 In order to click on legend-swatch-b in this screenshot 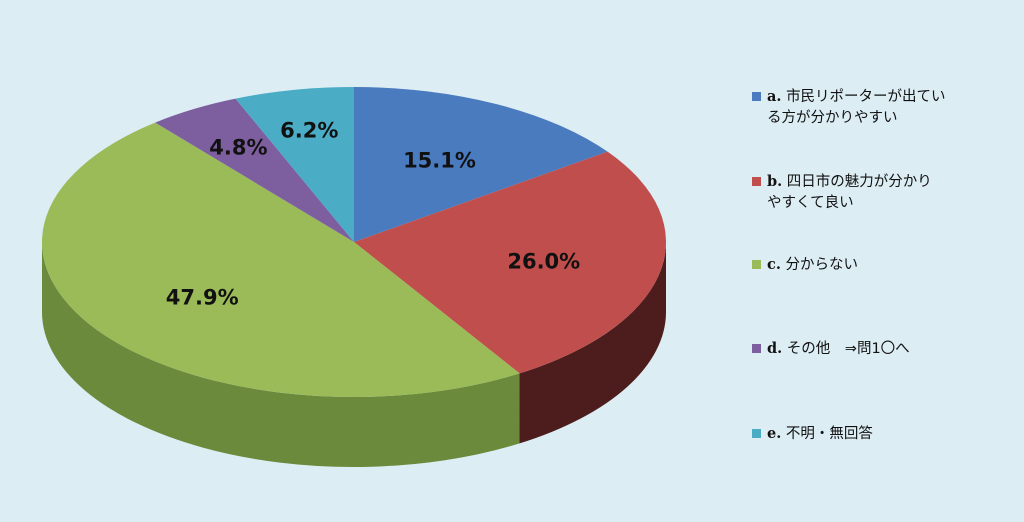, I will do `click(756, 181)`.